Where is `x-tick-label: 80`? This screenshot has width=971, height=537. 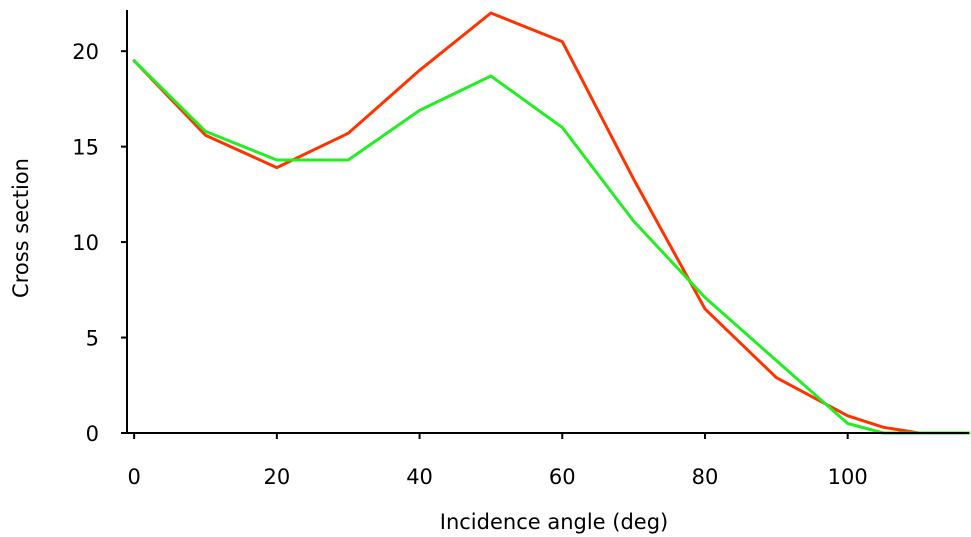
x-tick-label: 80 is located at coordinates (705, 477).